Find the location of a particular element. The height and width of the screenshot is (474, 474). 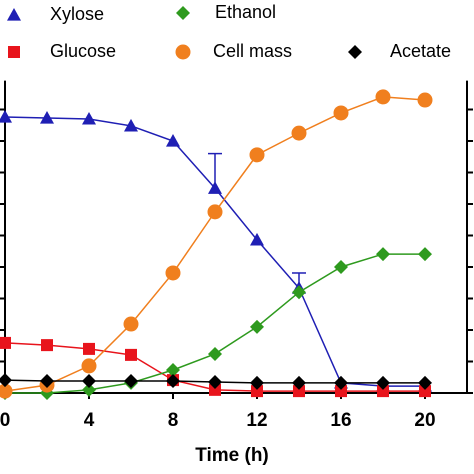

legend-label: Glucose is located at coordinates (83, 51).